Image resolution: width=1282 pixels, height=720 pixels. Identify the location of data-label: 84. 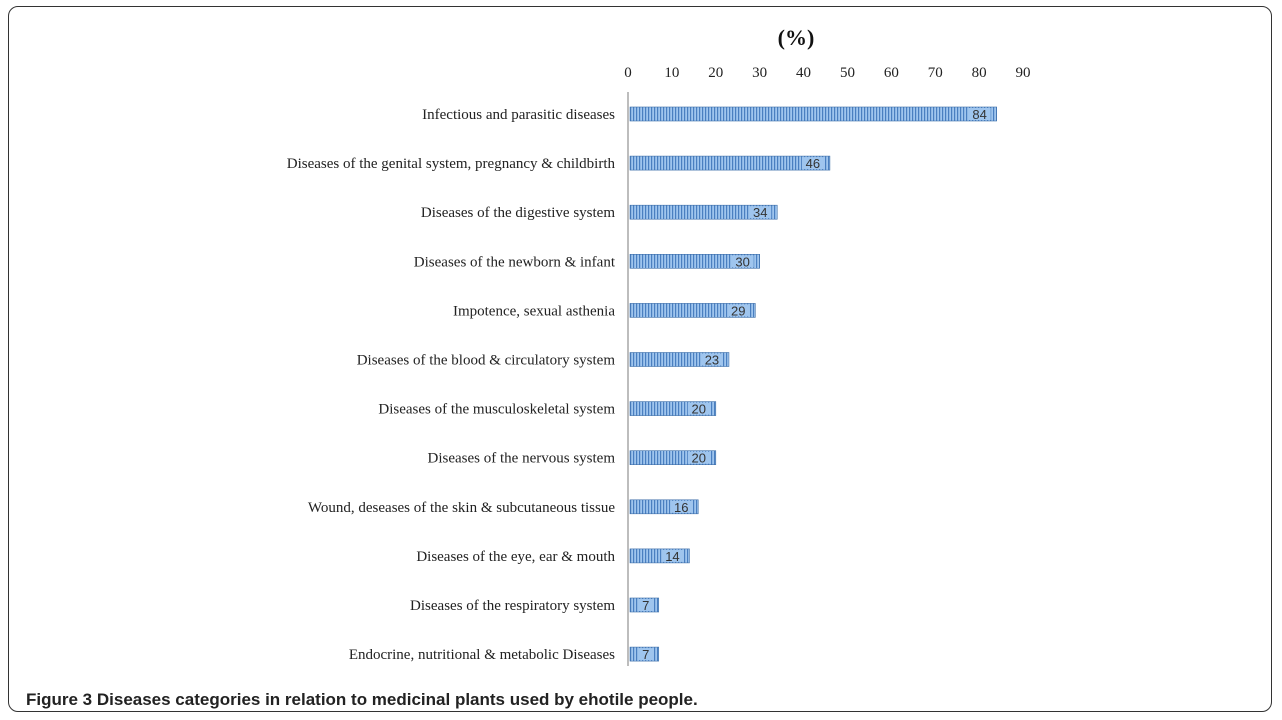
(979, 114).